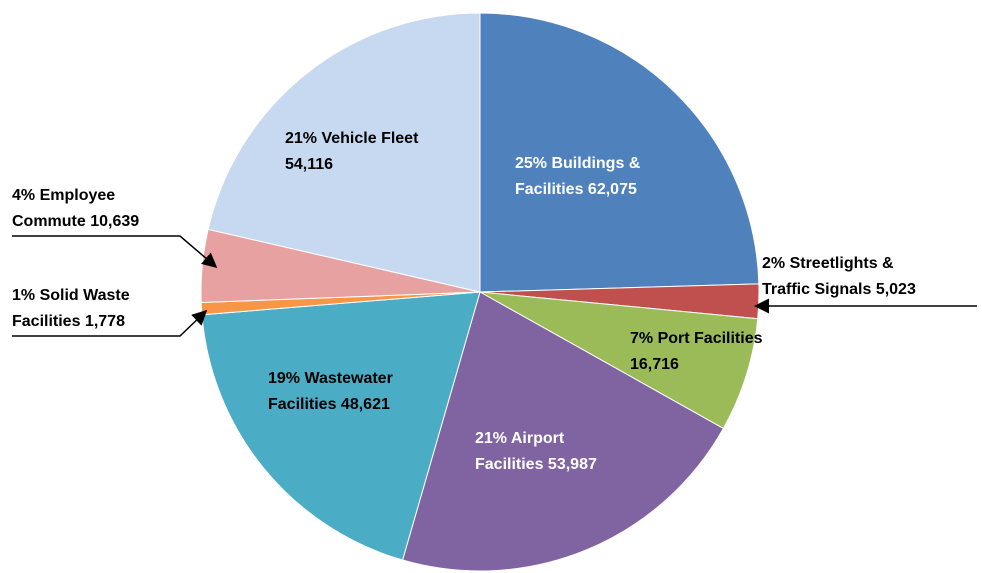  Describe the element at coordinates (696, 338) in the screenshot. I see `slice-label: 7% Port Facilities` at that location.